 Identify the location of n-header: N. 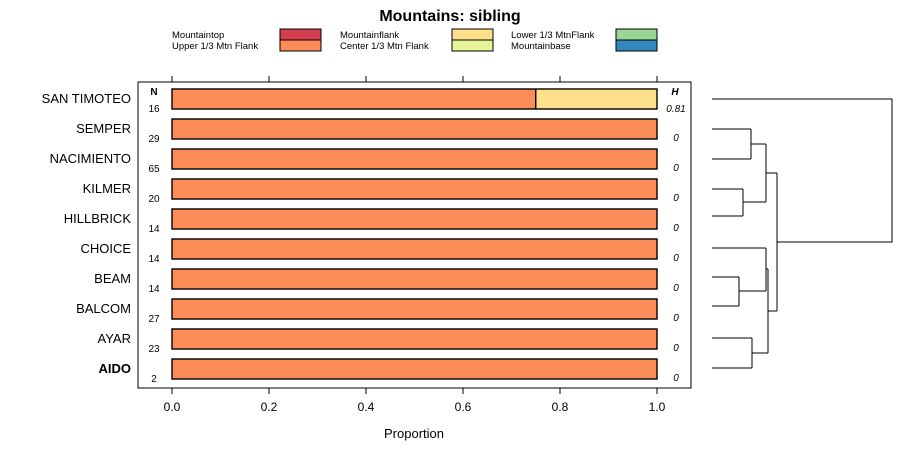
(153, 92).